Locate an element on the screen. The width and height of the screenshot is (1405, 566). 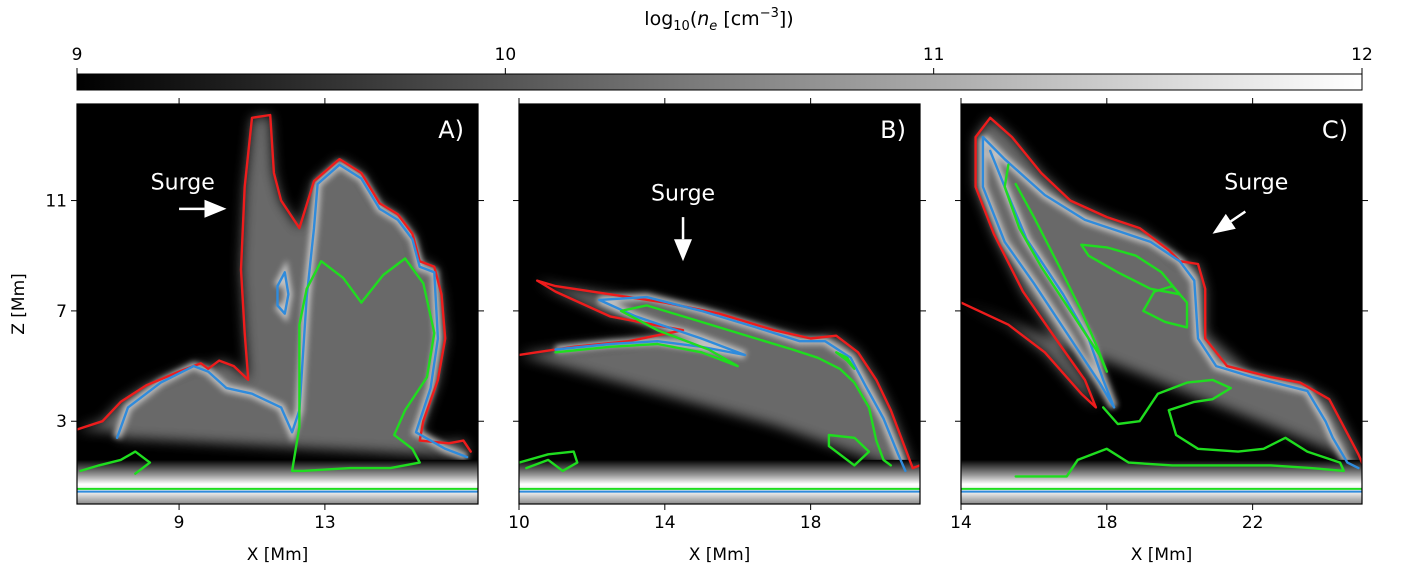
colorbar: log10(ne [cm−3]) 9 10 11 12 is located at coordinates (722, 48).